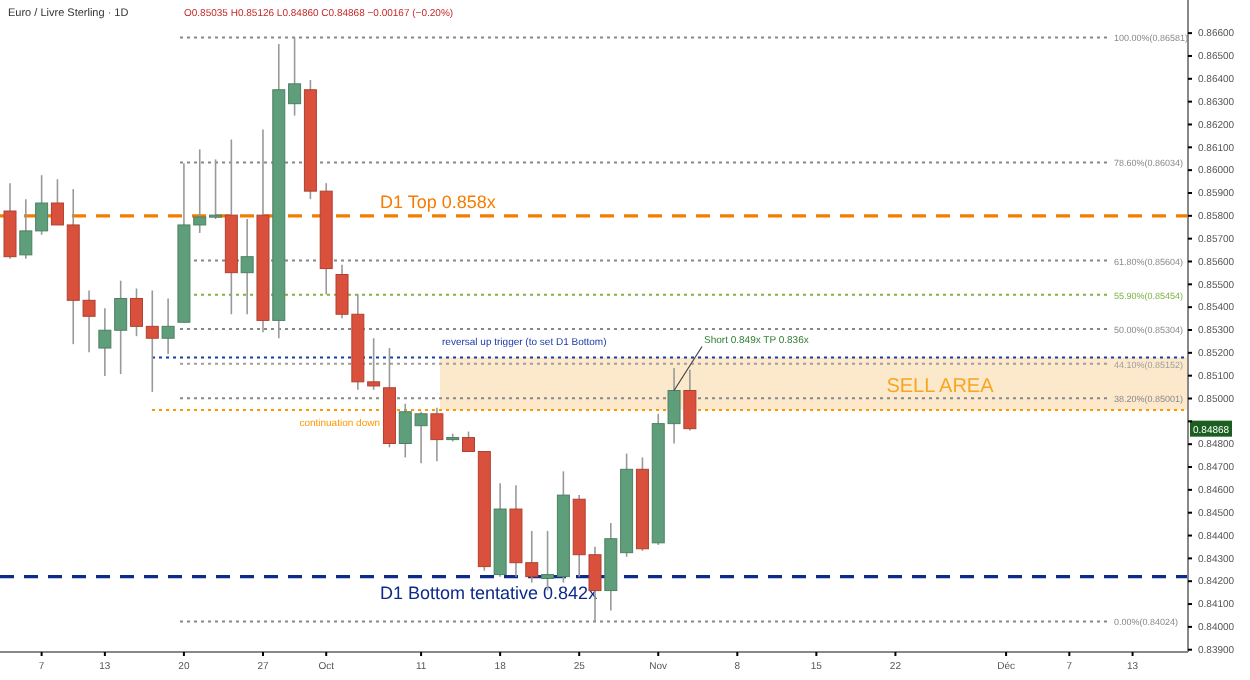  I want to click on ref-line-label: D1 Bottom tentative 0.842x, so click(489, 592).